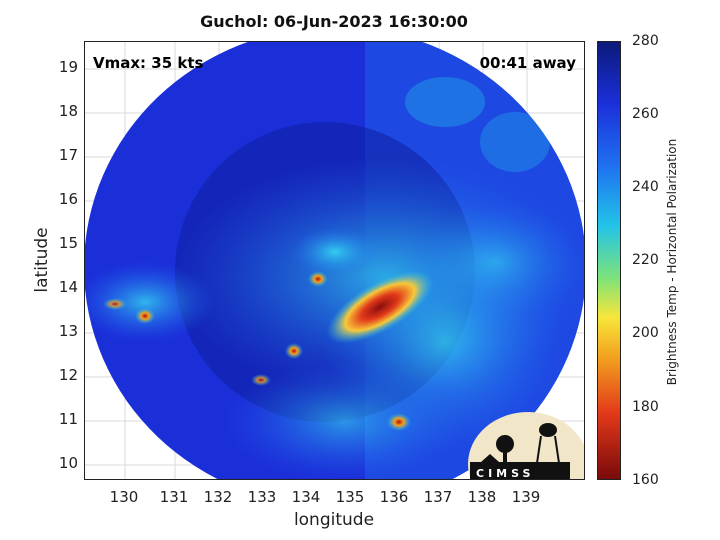  I want to click on x-tick-label: 139, so click(526, 497).